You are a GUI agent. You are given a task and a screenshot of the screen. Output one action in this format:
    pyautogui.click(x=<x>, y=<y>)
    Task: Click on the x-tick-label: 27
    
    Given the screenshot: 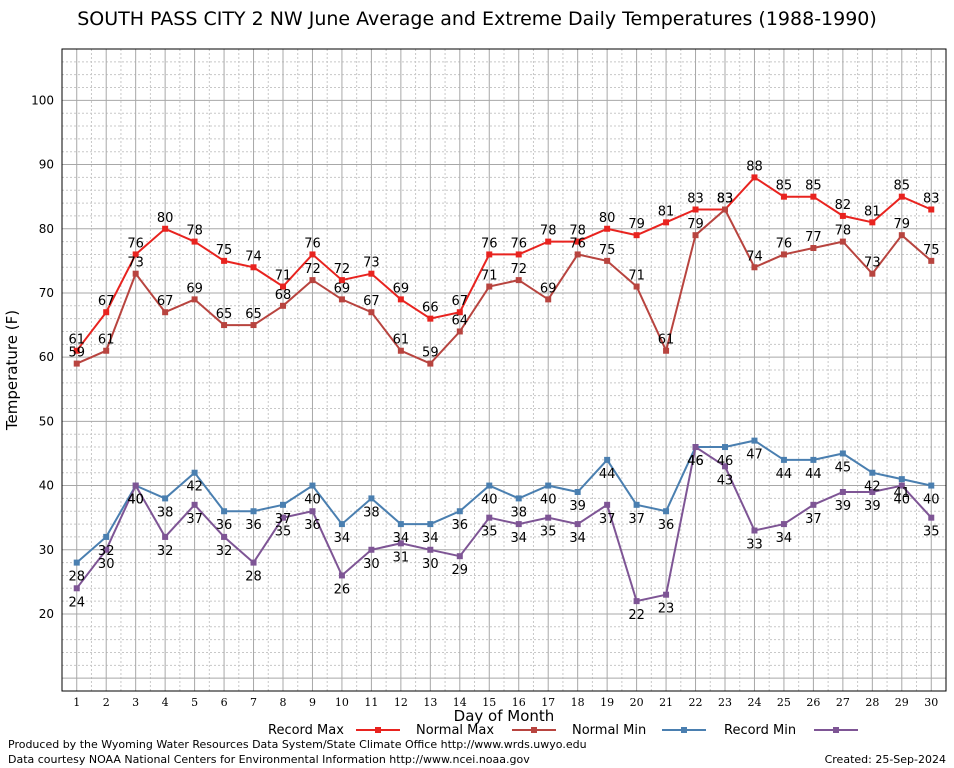 What is the action you would take?
    pyautogui.click(x=843, y=702)
    